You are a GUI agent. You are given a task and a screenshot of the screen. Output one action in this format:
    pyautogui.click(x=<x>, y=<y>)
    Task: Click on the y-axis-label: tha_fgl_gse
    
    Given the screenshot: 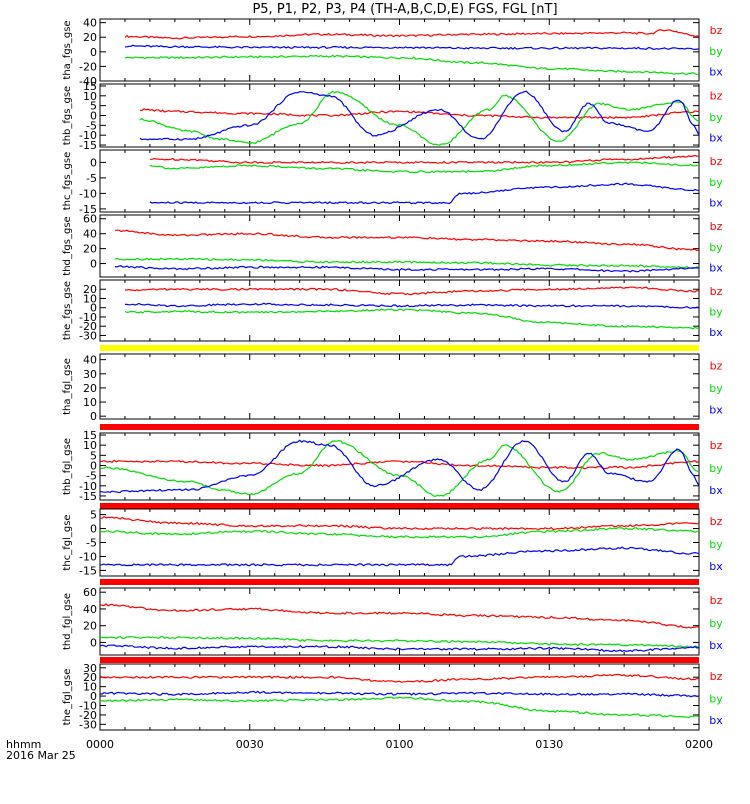 What is the action you would take?
    pyautogui.click(x=67, y=386)
    